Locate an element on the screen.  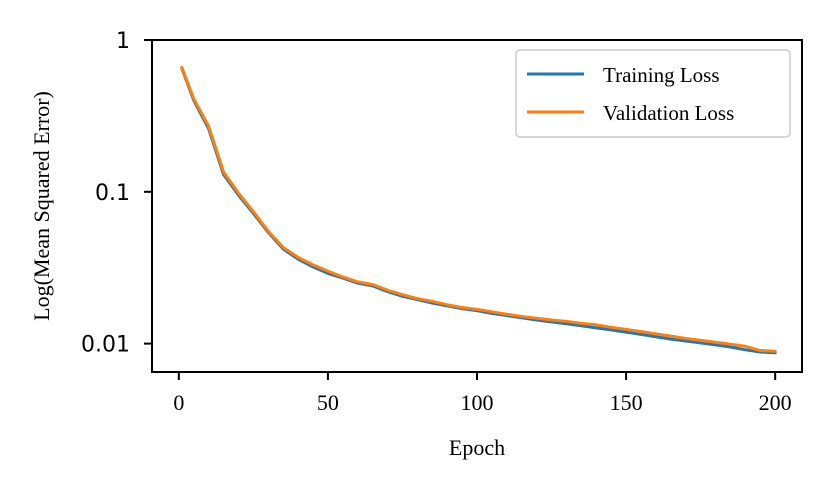
x-tick-label-150: 150 is located at coordinates (626, 402).